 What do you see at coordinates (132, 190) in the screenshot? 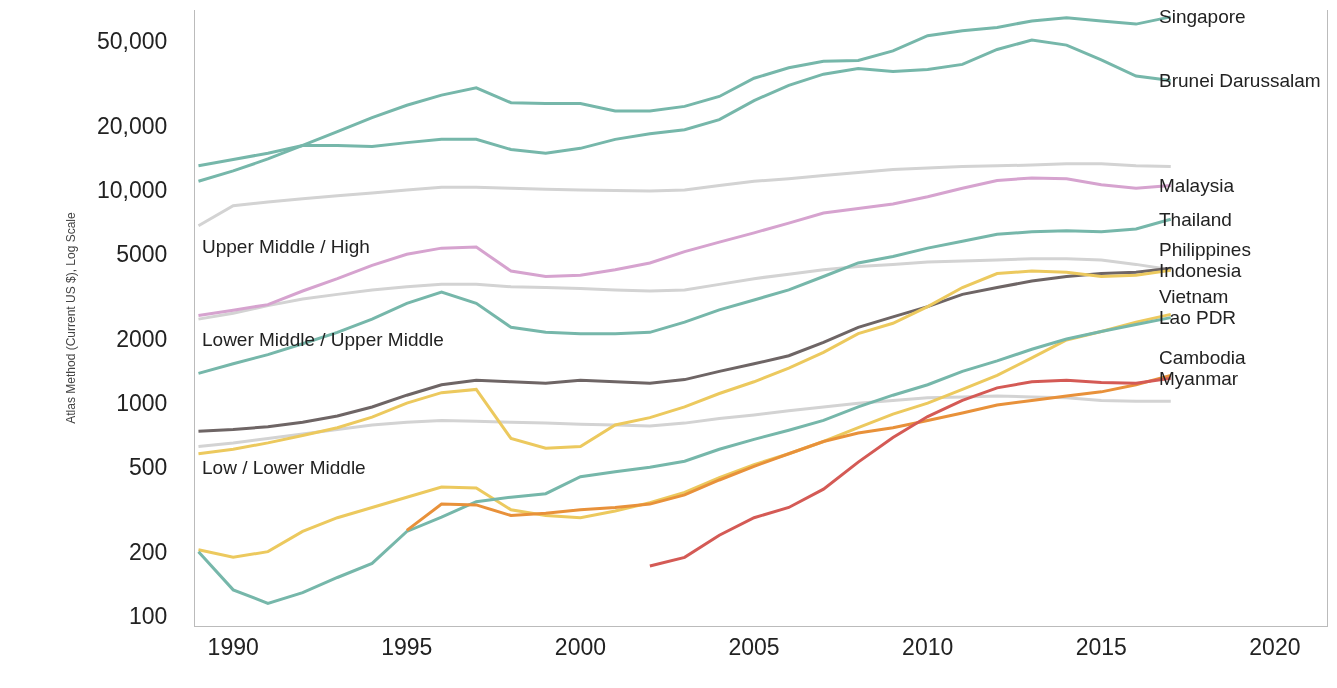
I see `y-tick-label: 10,000` at bounding box center [132, 190].